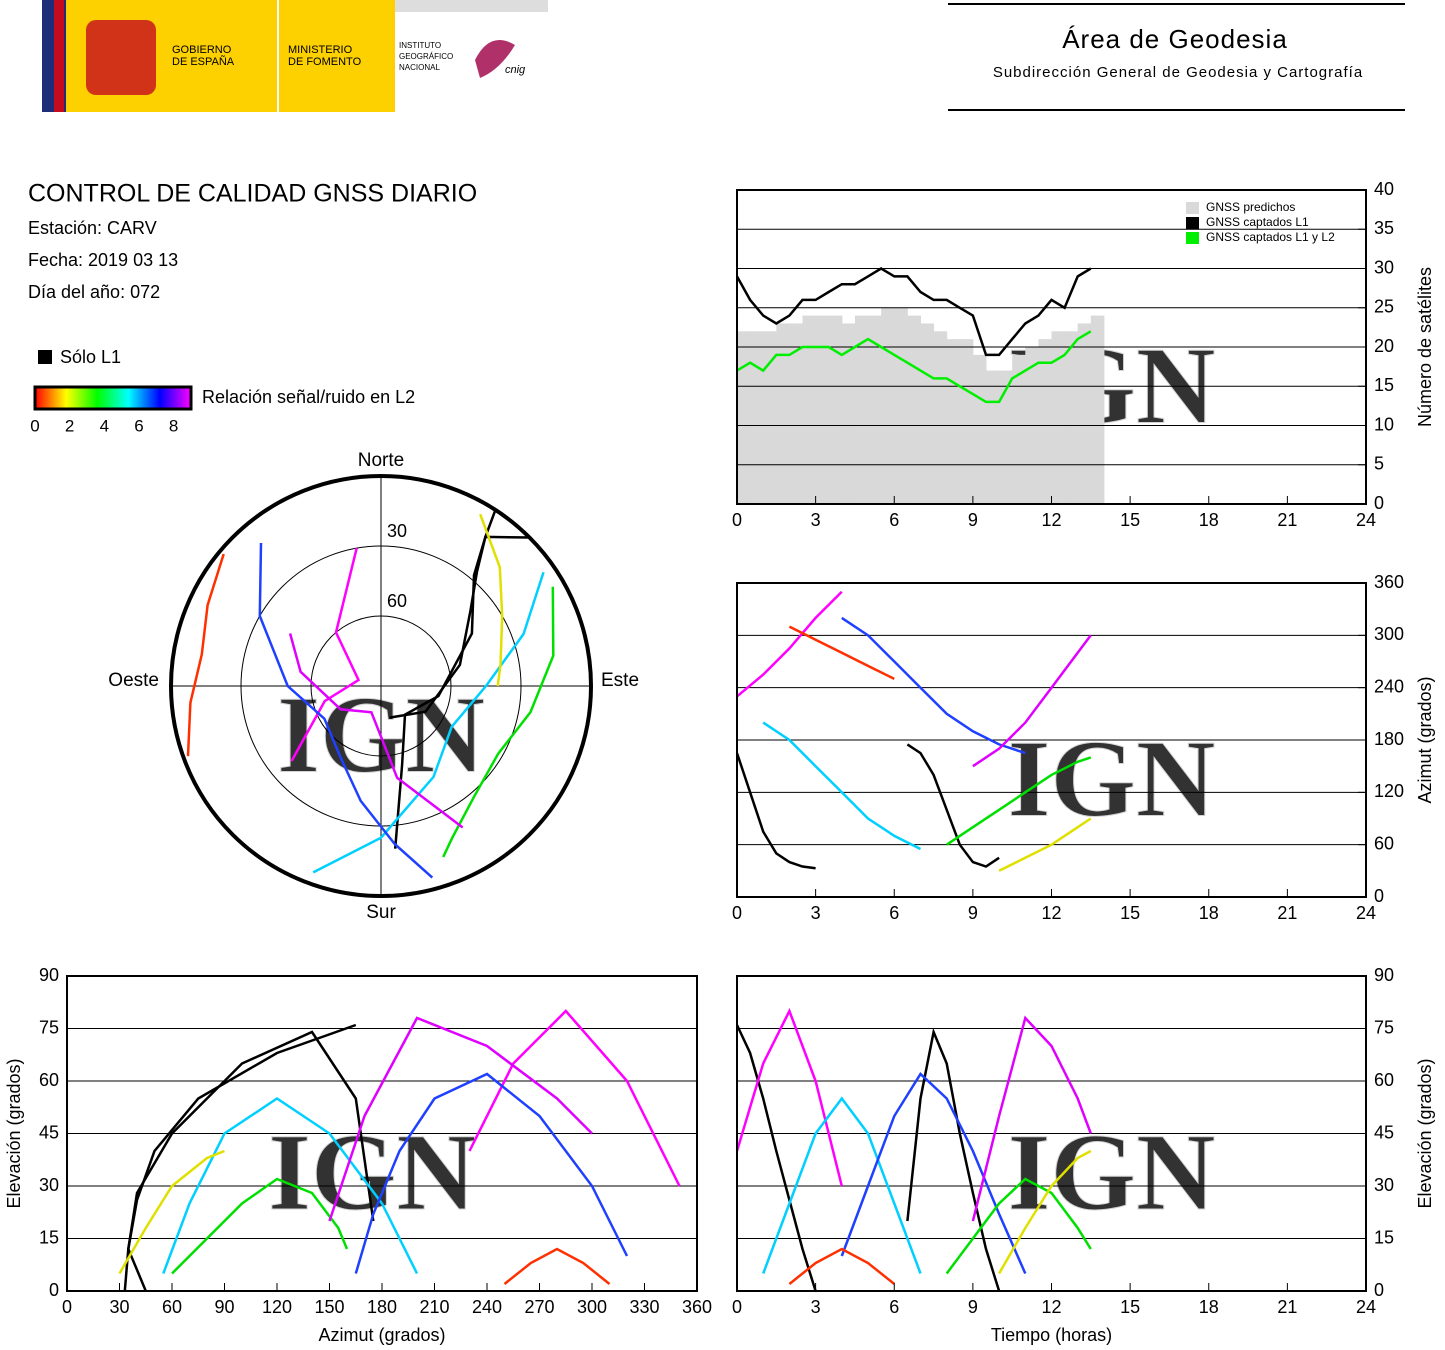 This screenshot has height=1350, width=1445. What do you see at coordinates (49, 1132) in the screenshot?
I see `y-tick-label: 45` at bounding box center [49, 1132].